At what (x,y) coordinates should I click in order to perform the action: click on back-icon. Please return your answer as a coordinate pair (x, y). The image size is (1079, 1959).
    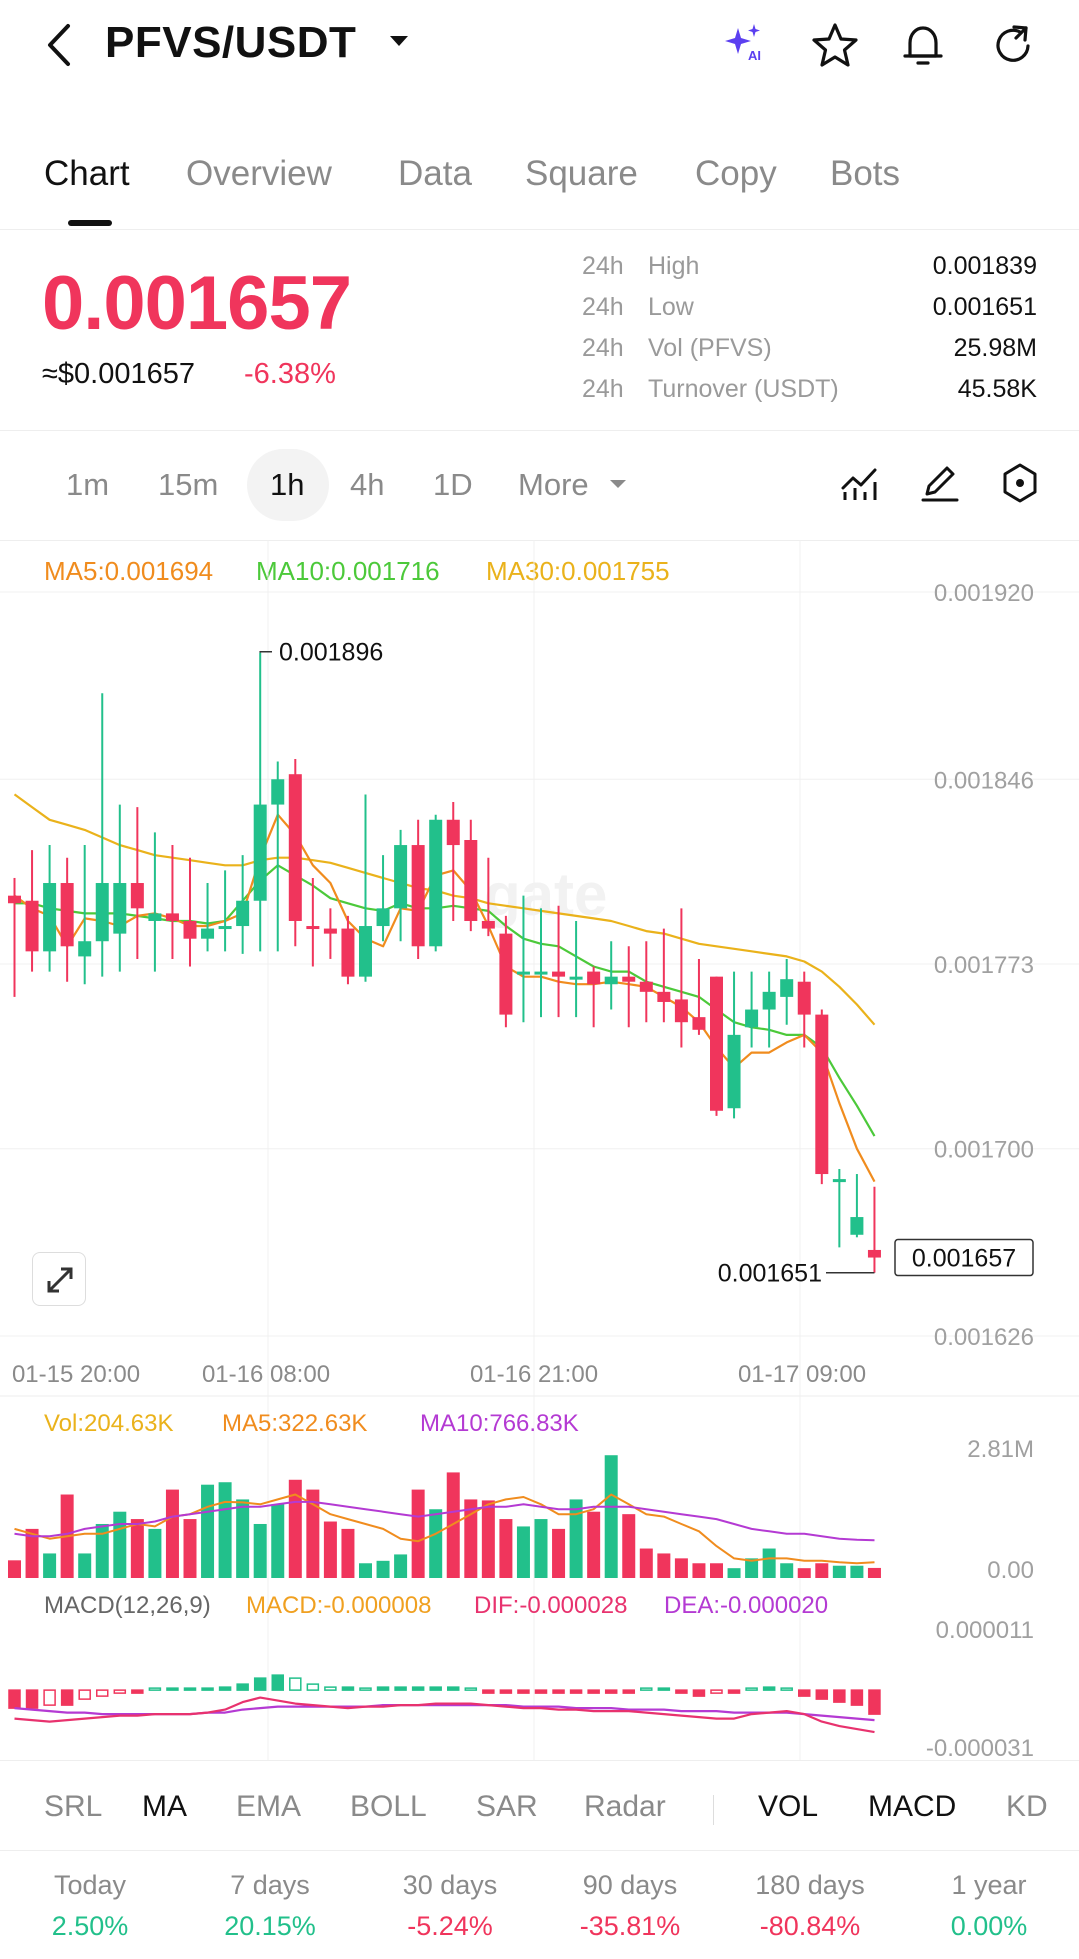
    Looking at the image, I should click on (60, 45).